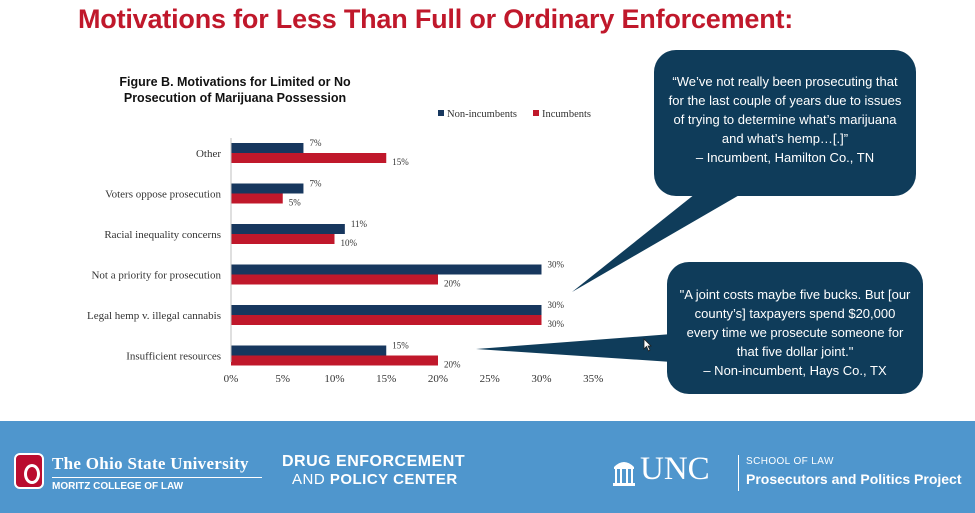 This screenshot has width=975, height=513. Describe the element at coordinates (393, 479) in the screenshot. I see `depc-bold: POLICY CENTER` at that location.